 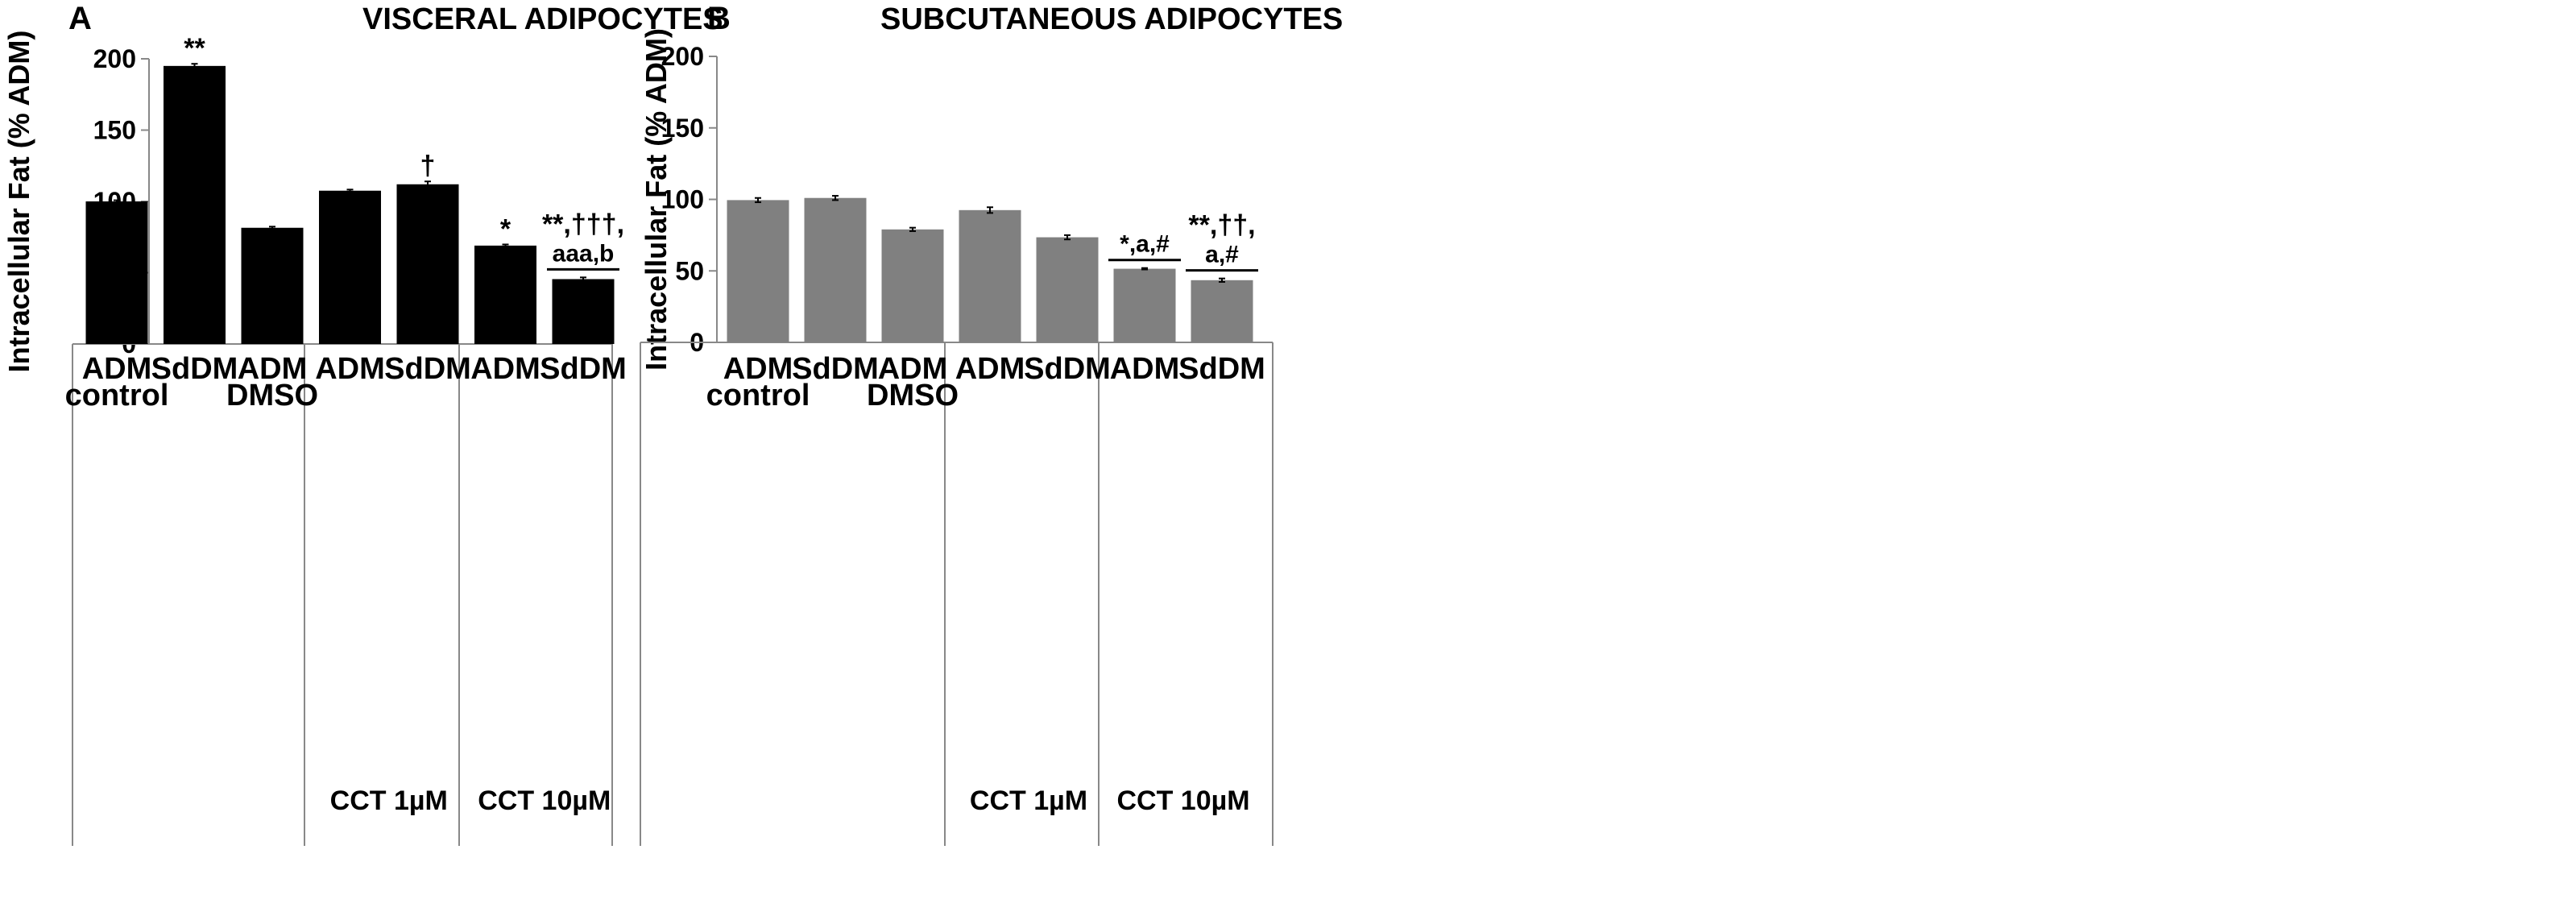 I want to click on panel-a-category-label: control, so click(x=117, y=395).